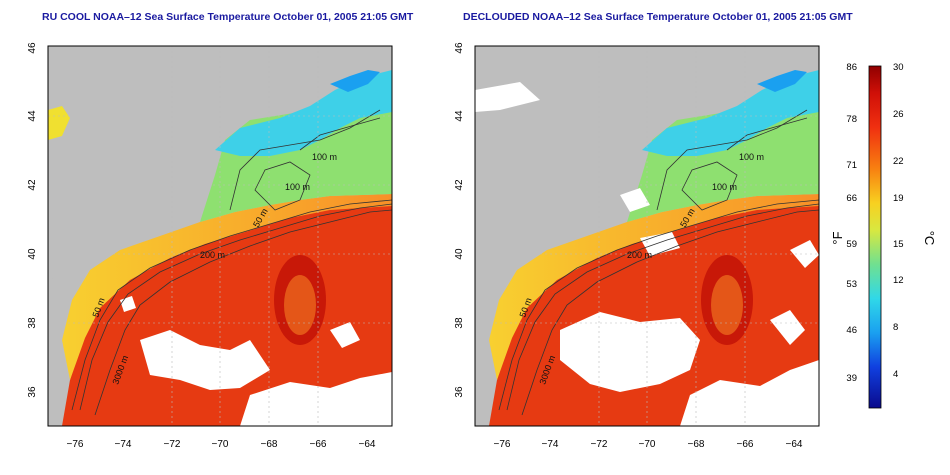 This screenshot has height=475, width=950. What do you see at coordinates (898, 67) in the screenshot?
I see `celsius-tick: 30` at bounding box center [898, 67].